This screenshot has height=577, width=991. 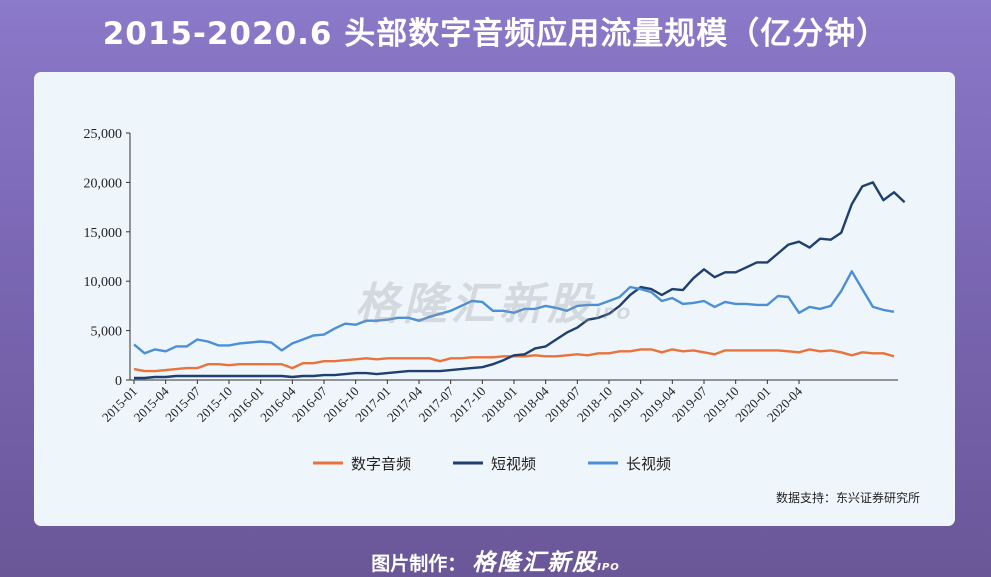 What do you see at coordinates (785, 404) in the screenshot?
I see `x-tick-label: 2020-04` at bounding box center [785, 404].